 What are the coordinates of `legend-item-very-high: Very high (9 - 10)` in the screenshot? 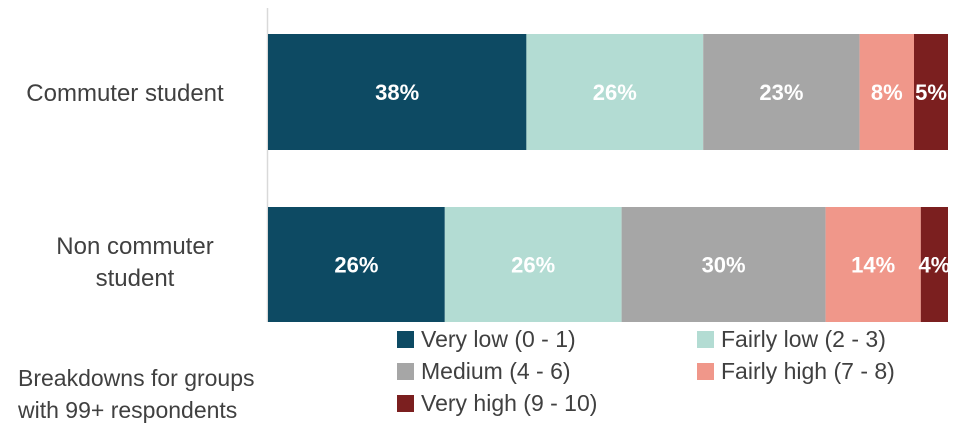 It's located at (497, 403).